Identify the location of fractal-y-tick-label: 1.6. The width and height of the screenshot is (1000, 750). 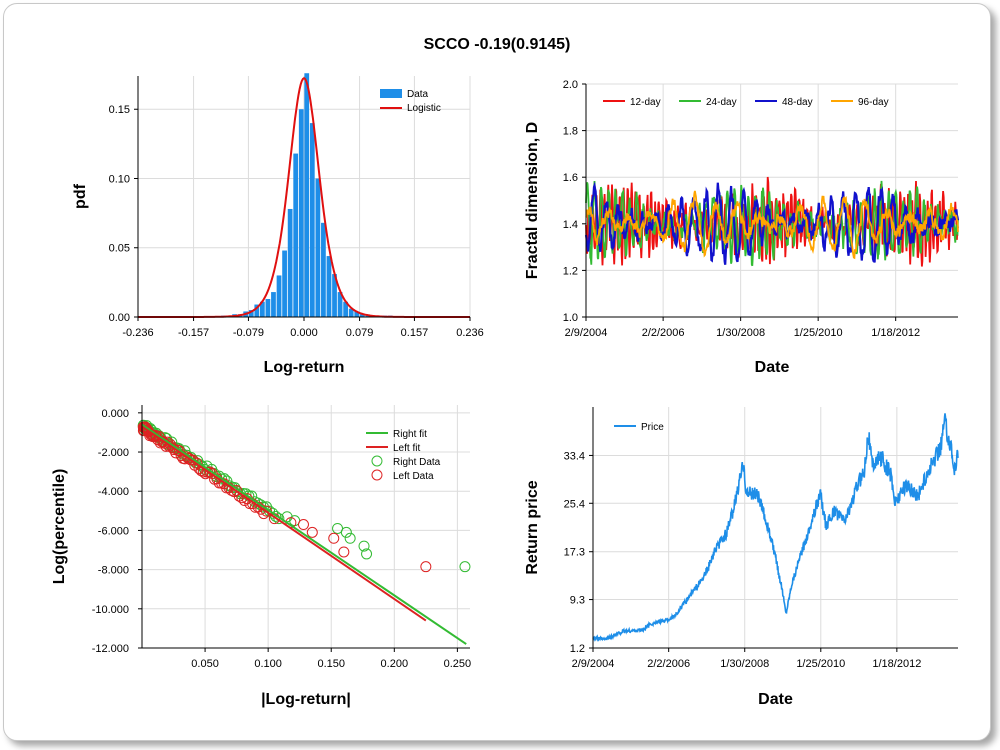
(570, 178).